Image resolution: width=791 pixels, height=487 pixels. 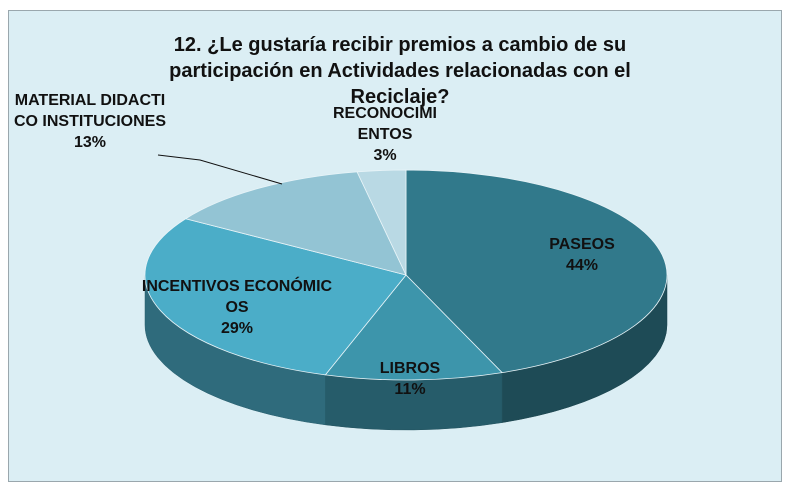 I want to click on value-label: 11%, so click(x=410, y=389).